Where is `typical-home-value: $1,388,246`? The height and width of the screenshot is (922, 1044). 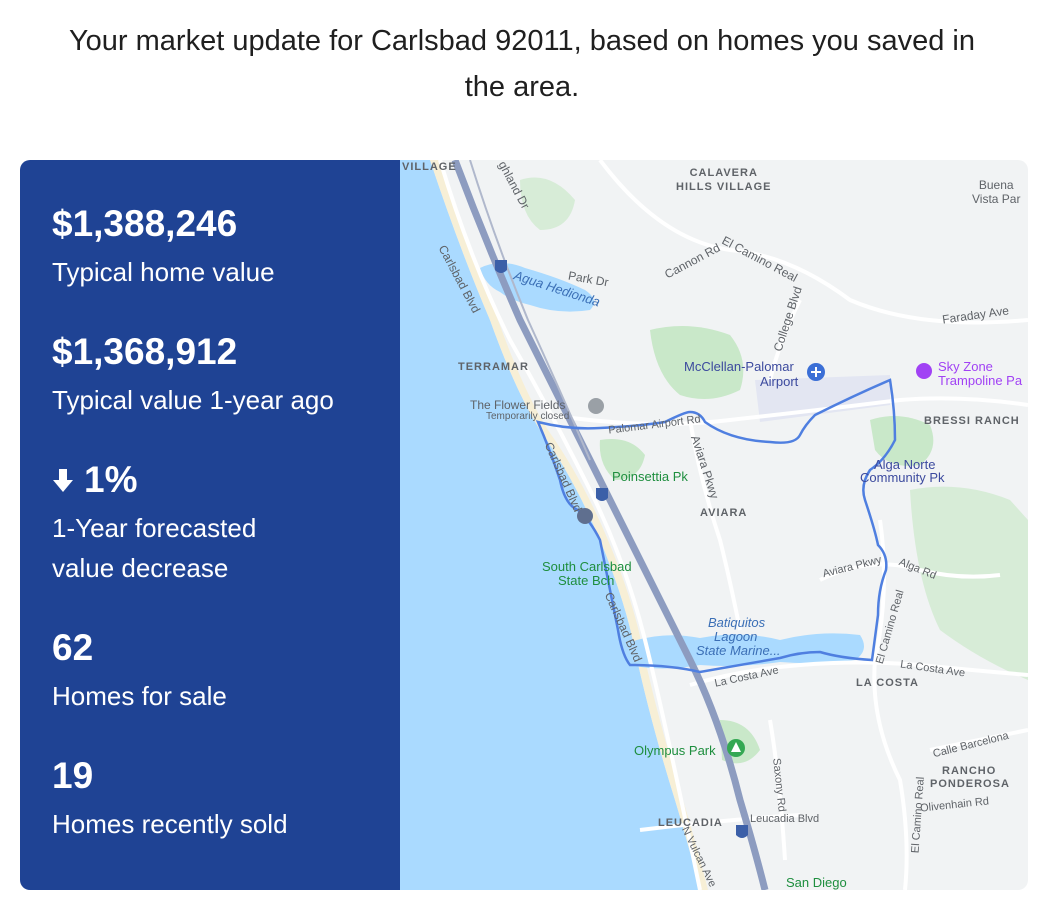
typical-home-value: $1,388,246 is located at coordinates (145, 223).